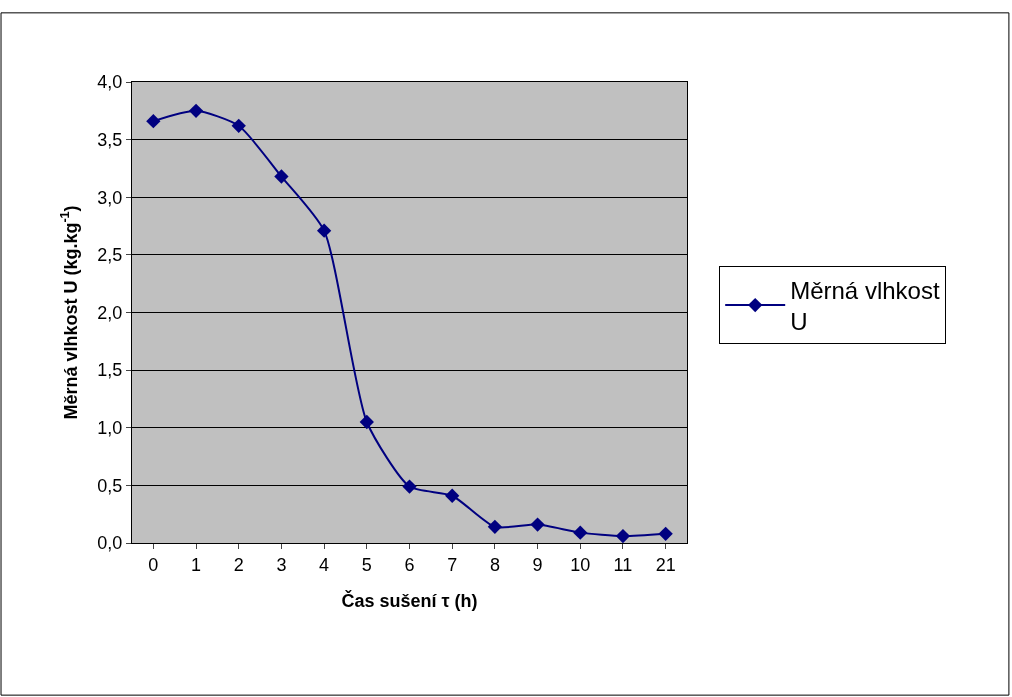 This screenshot has width=1012, height=697. Describe the element at coordinates (580, 564) in the screenshot. I see `x-tick-label: 10` at that location.